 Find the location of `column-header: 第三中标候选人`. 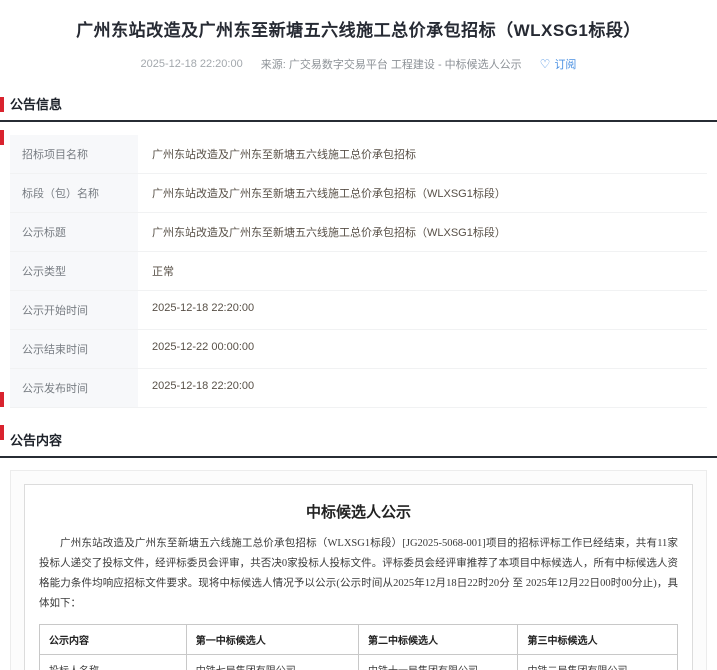

column-header: 第三中标候选人 is located at coordinates (597, 639).